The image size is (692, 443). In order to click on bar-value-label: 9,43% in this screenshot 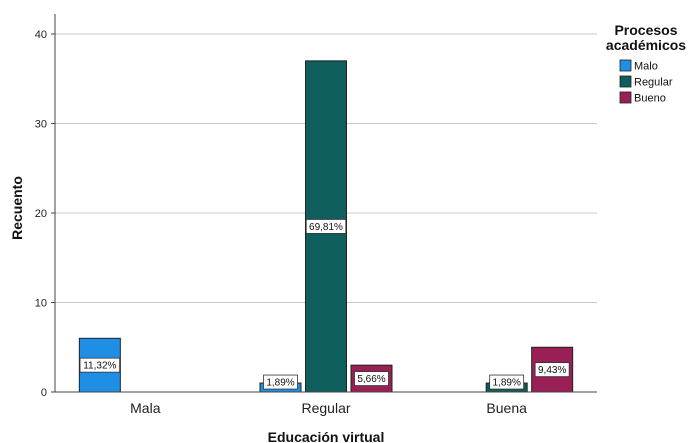, I will do `click(552, 370)`.